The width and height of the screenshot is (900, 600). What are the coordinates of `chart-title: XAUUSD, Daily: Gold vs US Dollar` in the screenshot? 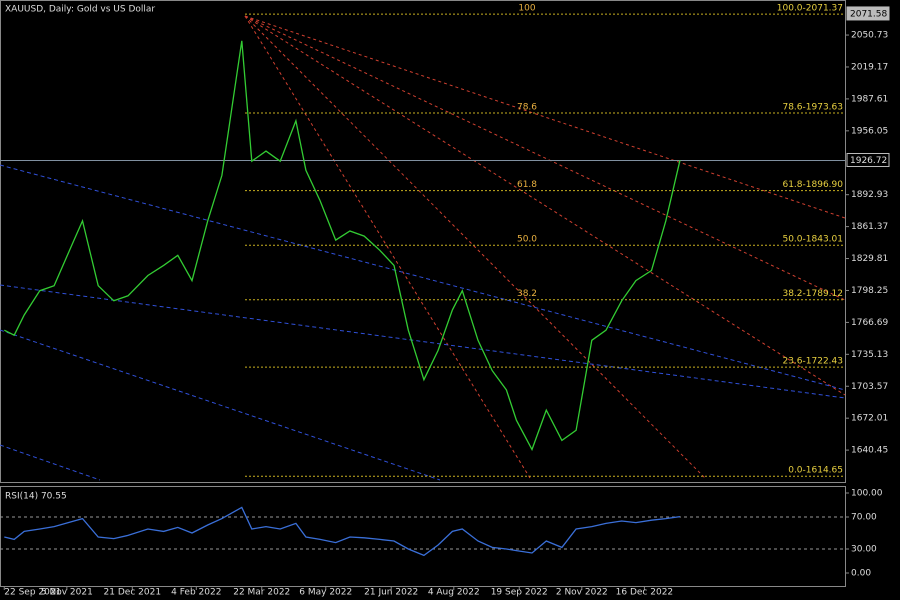 It's located at (80, 10).